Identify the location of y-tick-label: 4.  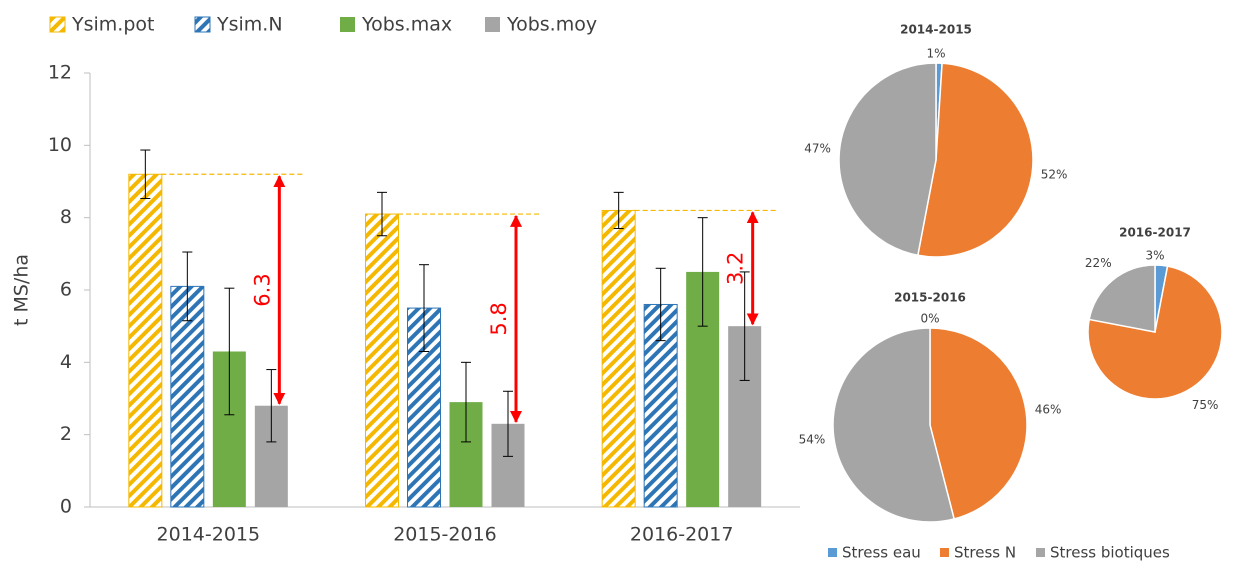
(66, 362).